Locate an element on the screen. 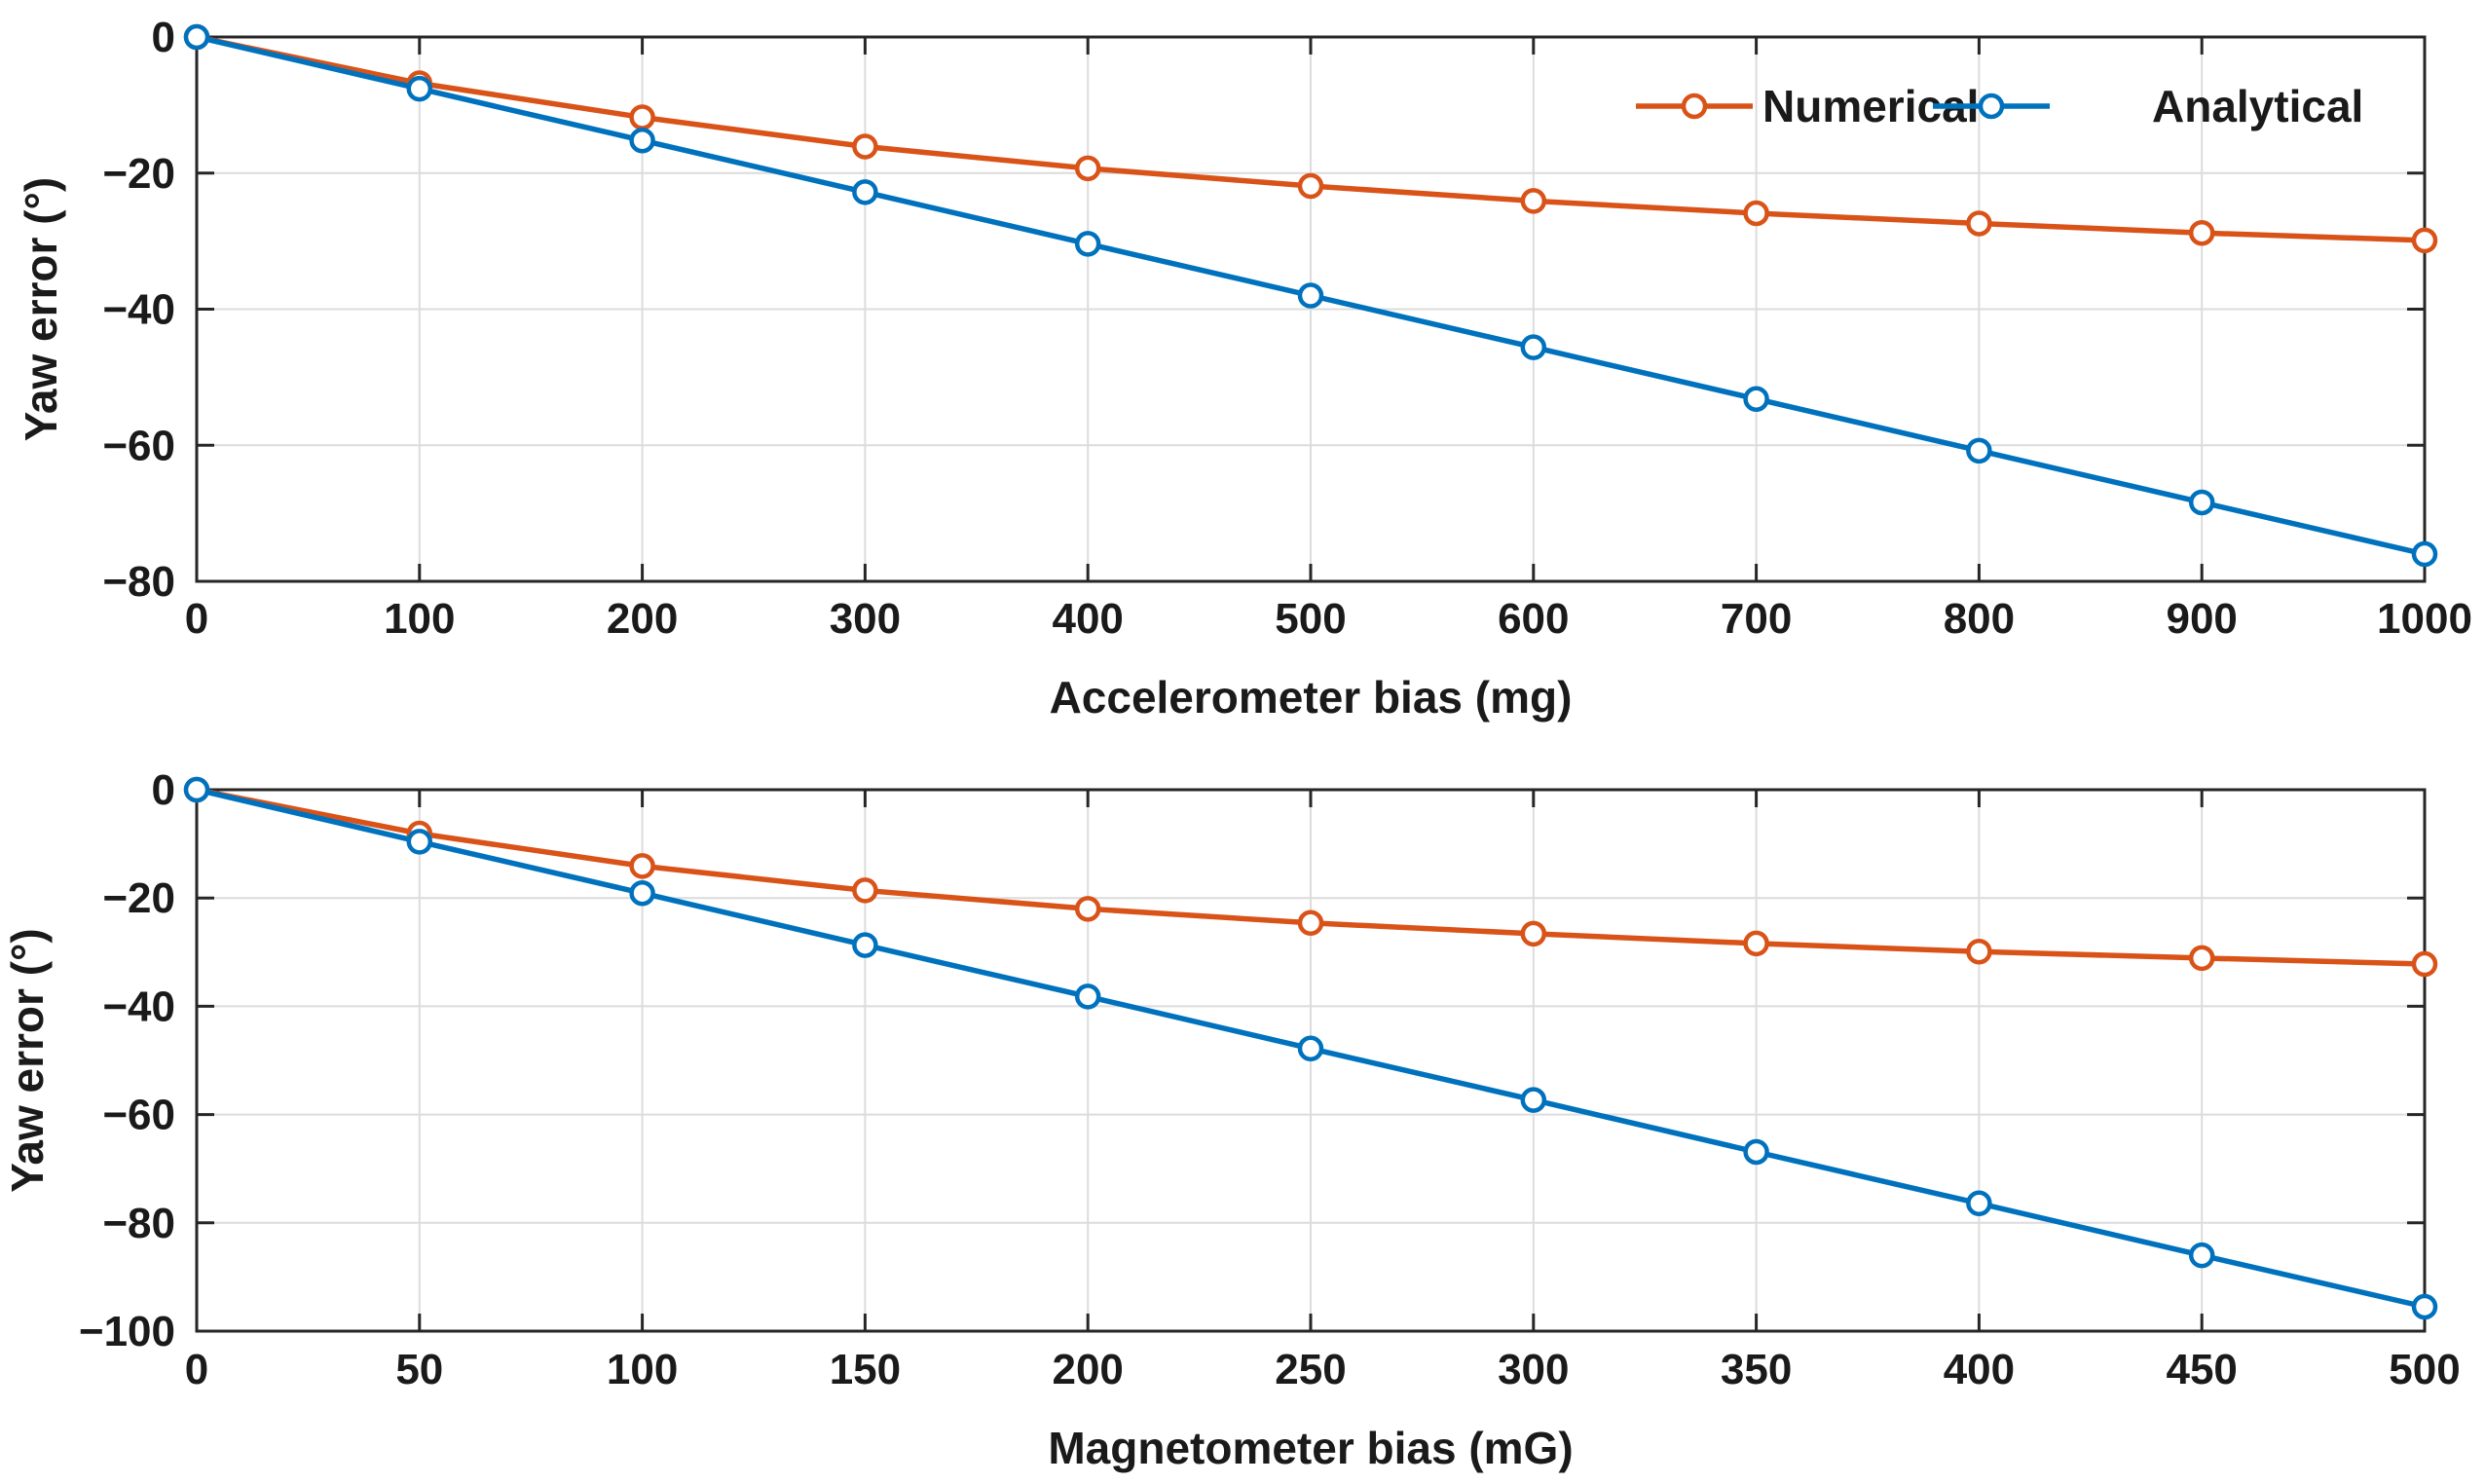 This screenshot has width=2485, height=1484. x-tick-label: 800 is located at coordinates (1979, 619).